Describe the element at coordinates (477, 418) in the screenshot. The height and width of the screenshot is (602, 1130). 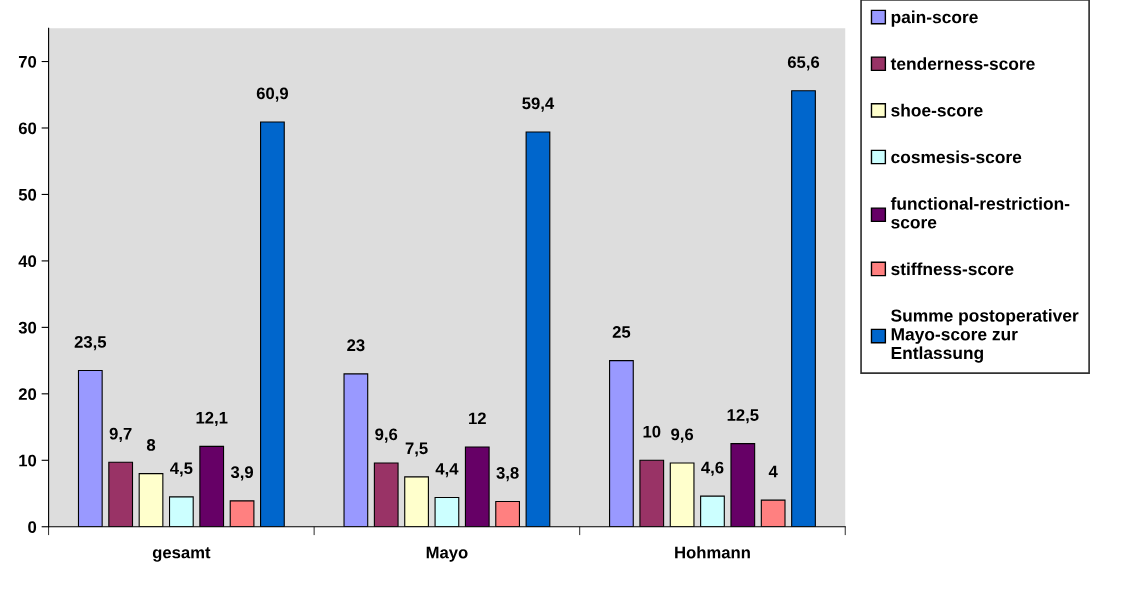
I see `data-label: 12` at that location.